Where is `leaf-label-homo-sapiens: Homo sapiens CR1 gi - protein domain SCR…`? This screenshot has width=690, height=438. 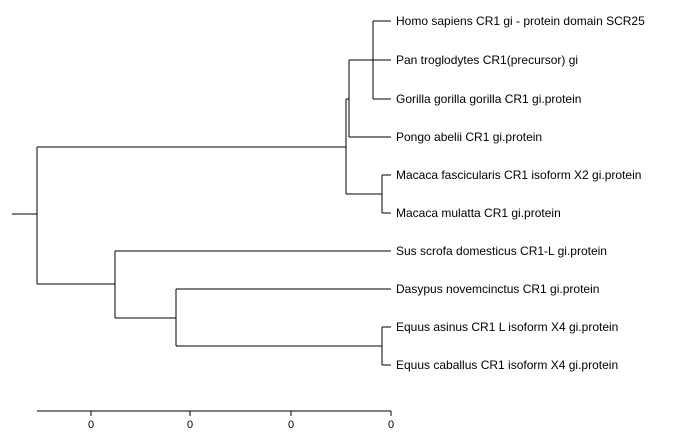
leaf-label-homo-sapiens: Homo sapiens CR1 gi - protein domain SCR… is located at coordinates (520, 21).